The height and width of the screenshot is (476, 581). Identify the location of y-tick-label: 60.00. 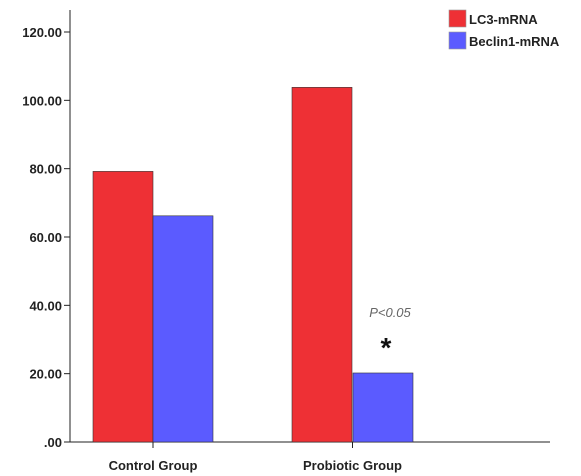
(45, 237).